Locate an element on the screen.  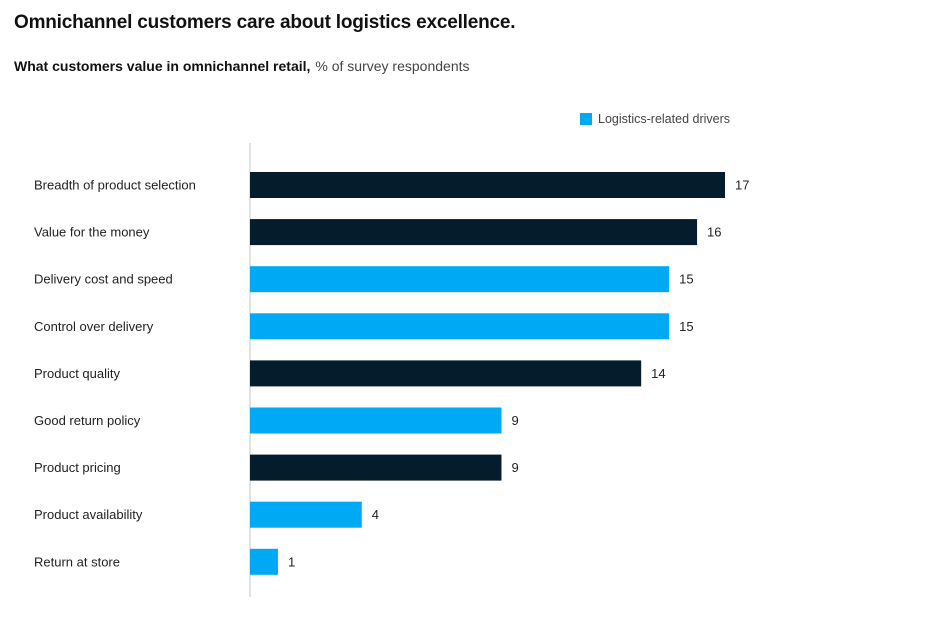
value-label: 16 is located at coordinates (714, 232).